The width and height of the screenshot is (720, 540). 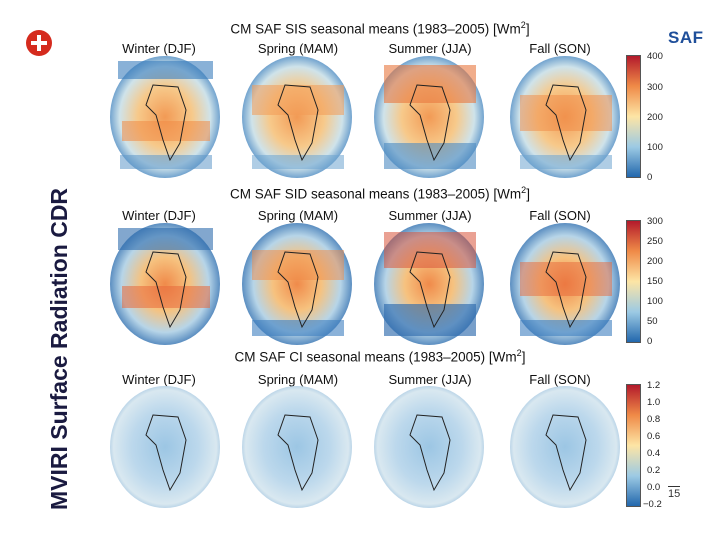 What do you see at coordinates (165, 284) in the screenshot?
I see `sid-winter-map` at bounding box center [165, 284].